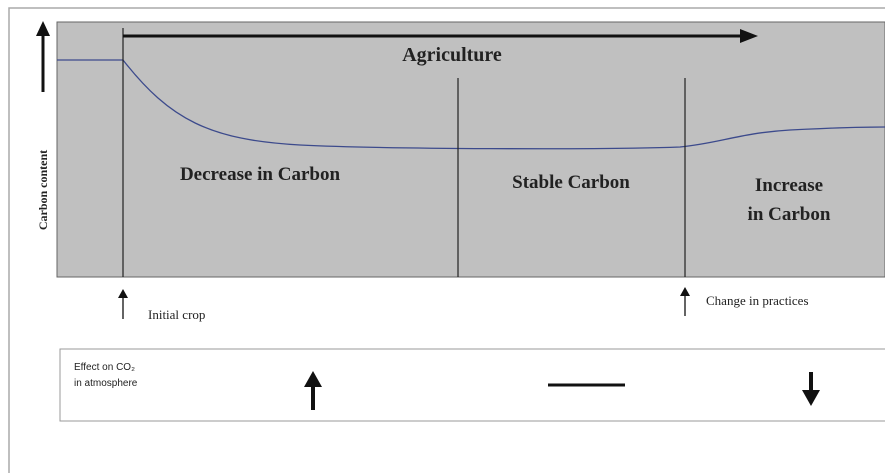  I want to click on y-axis-label: Carbon content, so click(43, 190).